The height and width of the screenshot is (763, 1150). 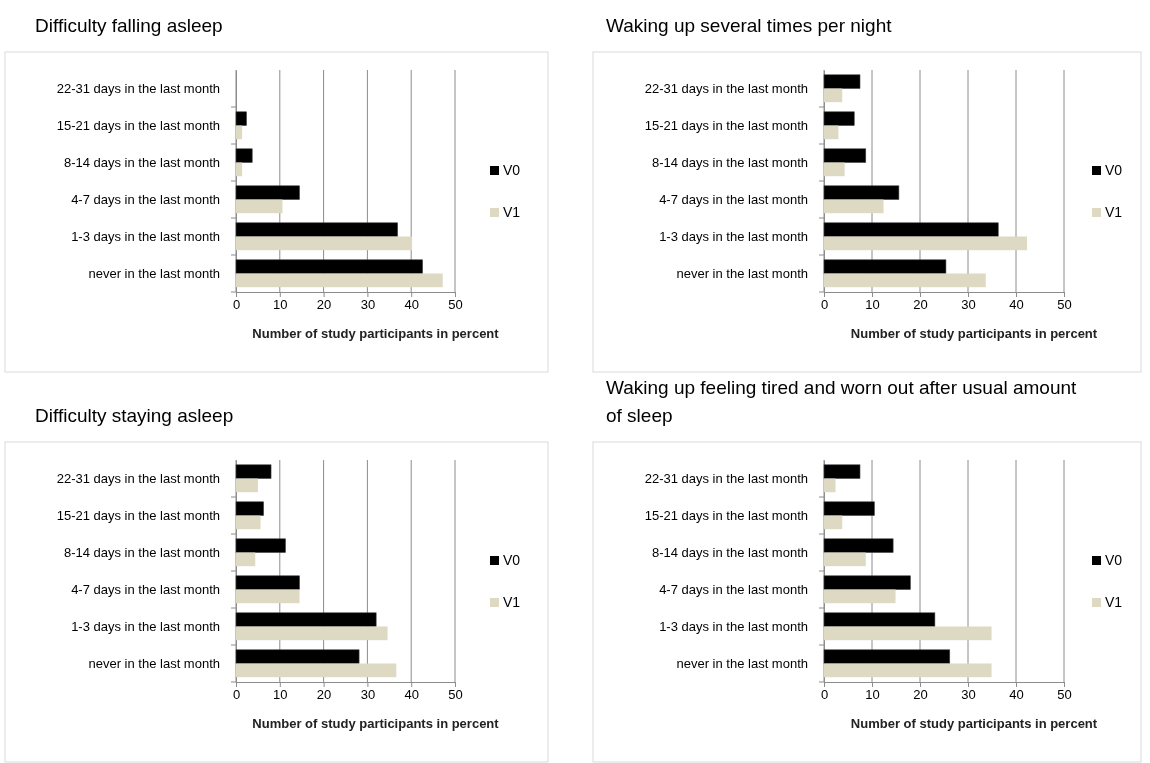 I want to click on chart-title: Difficulty falling asleep, so click(x=129, y=25).